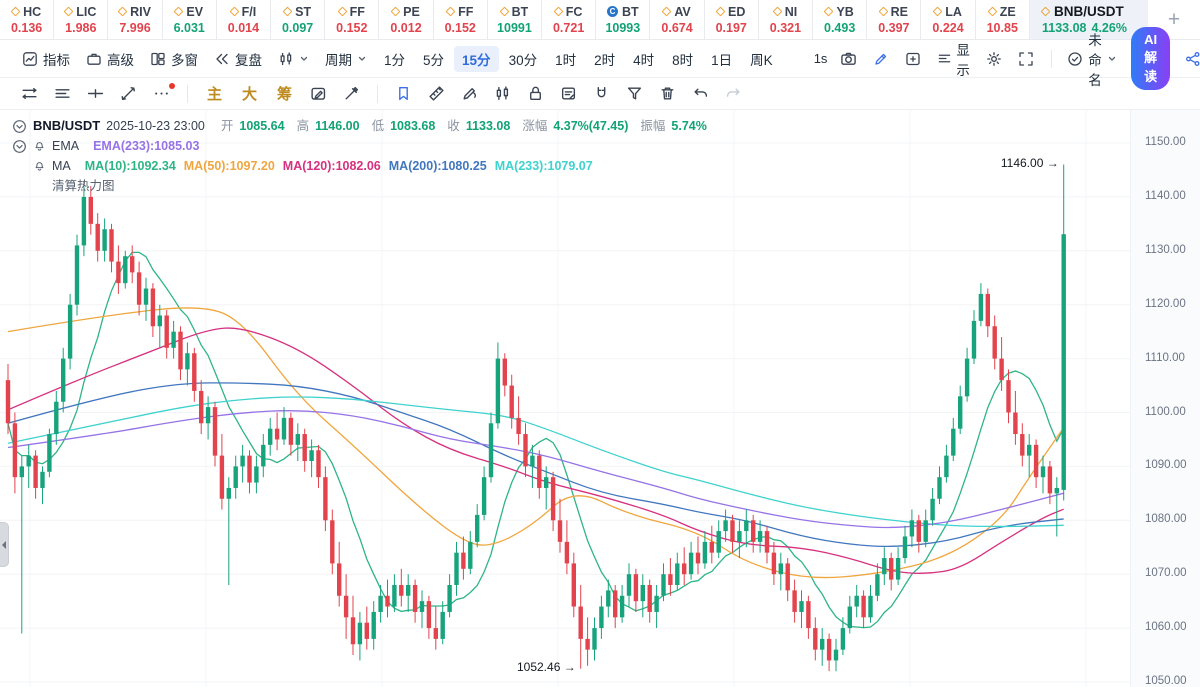  I want to click on measure-button, so click(436, 93).